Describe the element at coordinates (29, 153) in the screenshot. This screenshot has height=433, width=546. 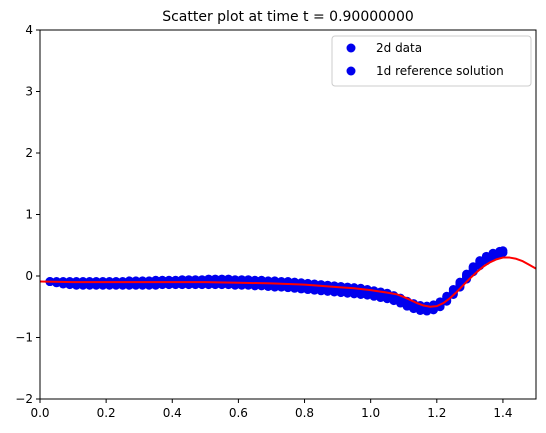
I see `y-tick-label: 2` at that location.